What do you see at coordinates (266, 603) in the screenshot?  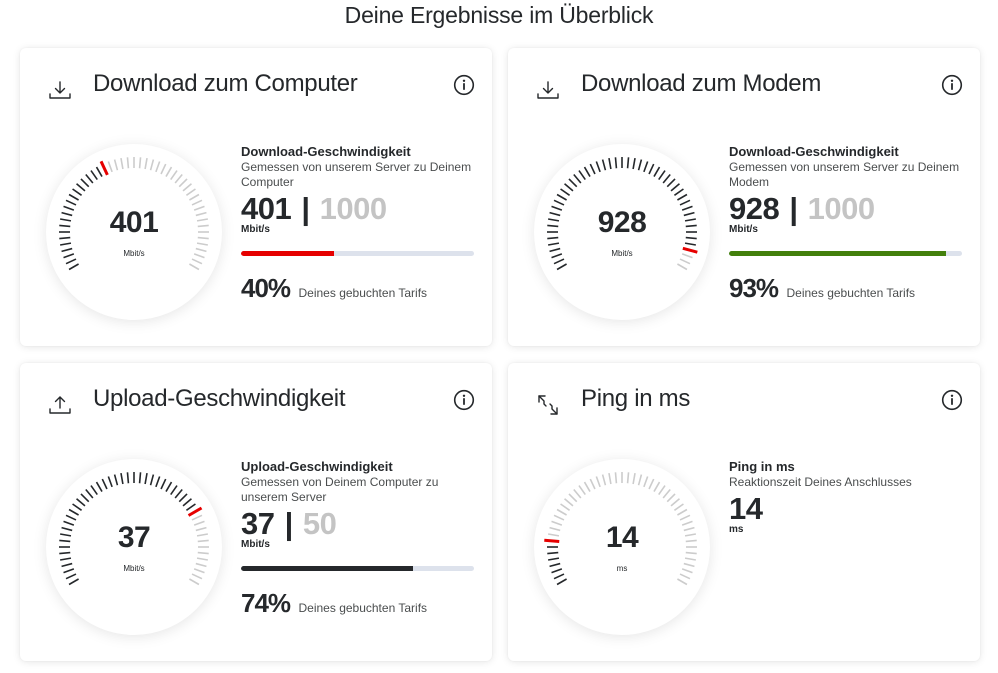 I see `percent-value: 74%` at bounding box center [266, 603].